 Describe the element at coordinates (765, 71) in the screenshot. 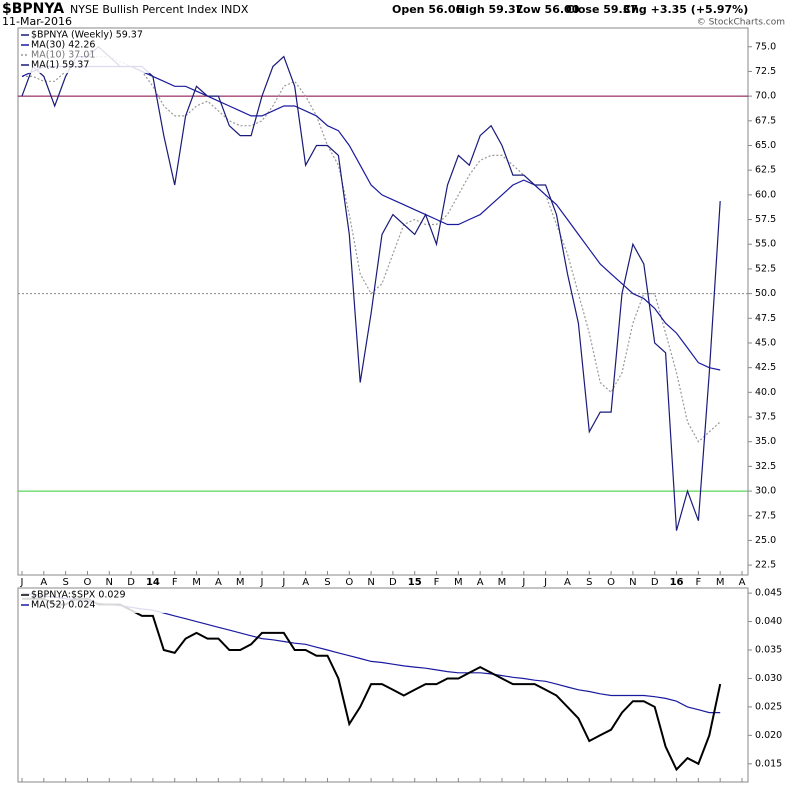

I see `y-tick-label: 72.5` at that location.